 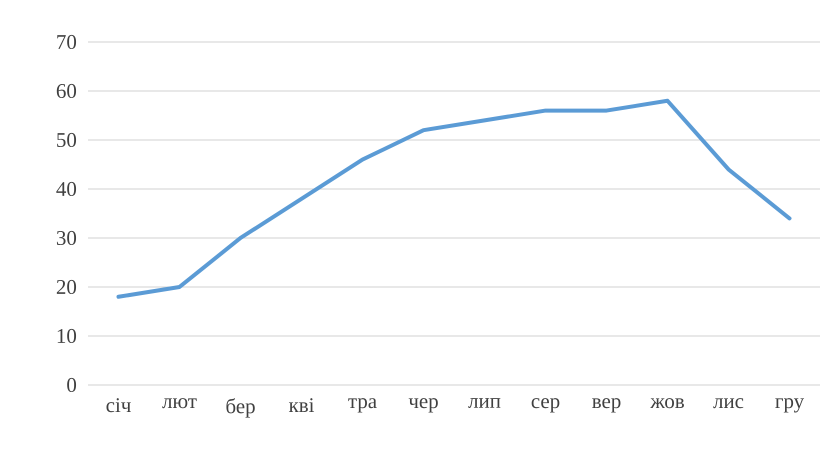 I want to click on x-tick-label: кві, so click(x=301, y=405).